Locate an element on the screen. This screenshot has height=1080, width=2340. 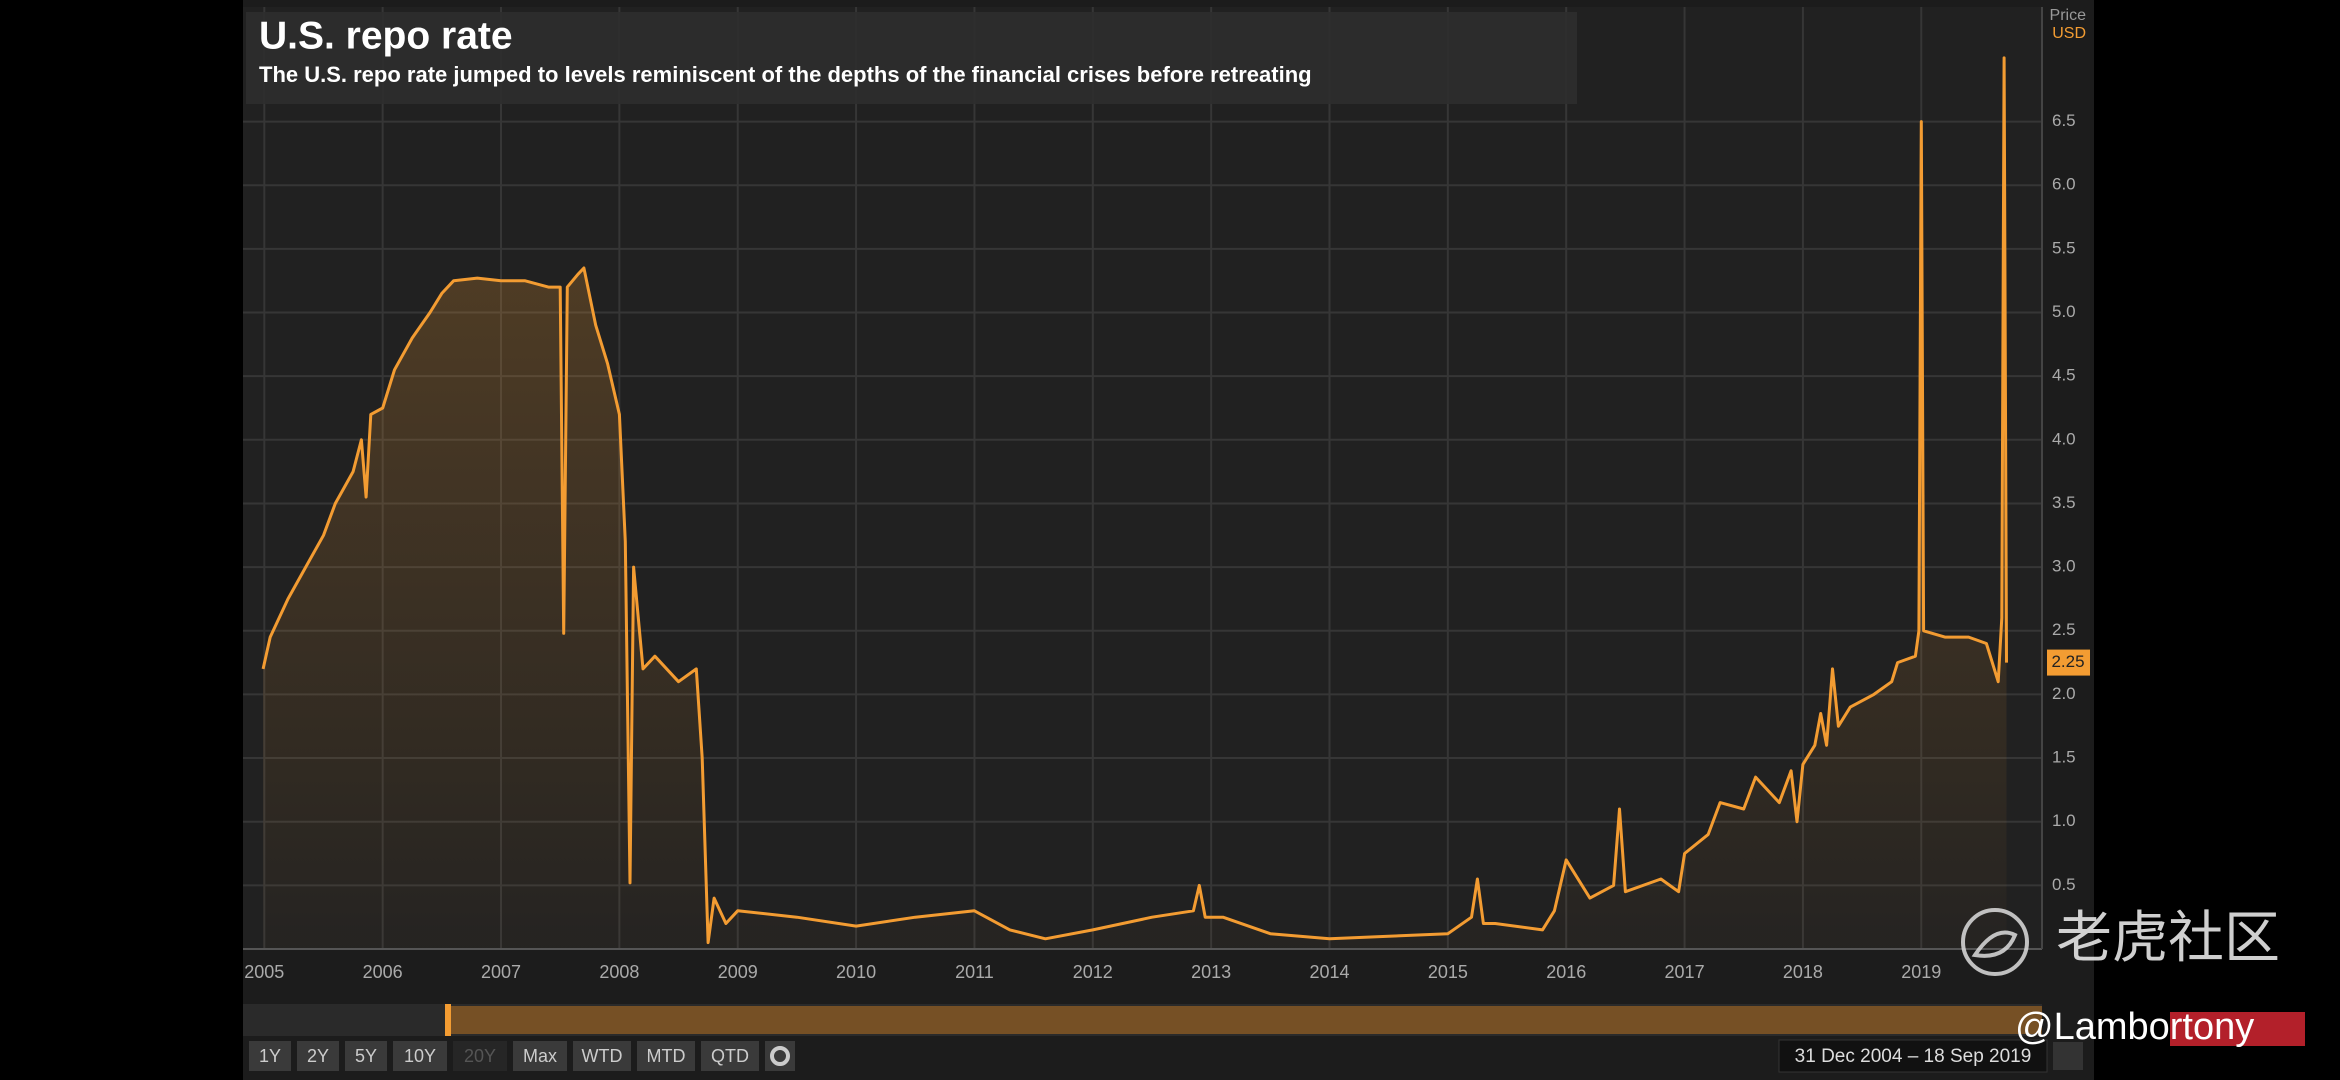
y-tick-label: 4.5 is located at coordinates (2064, 375).